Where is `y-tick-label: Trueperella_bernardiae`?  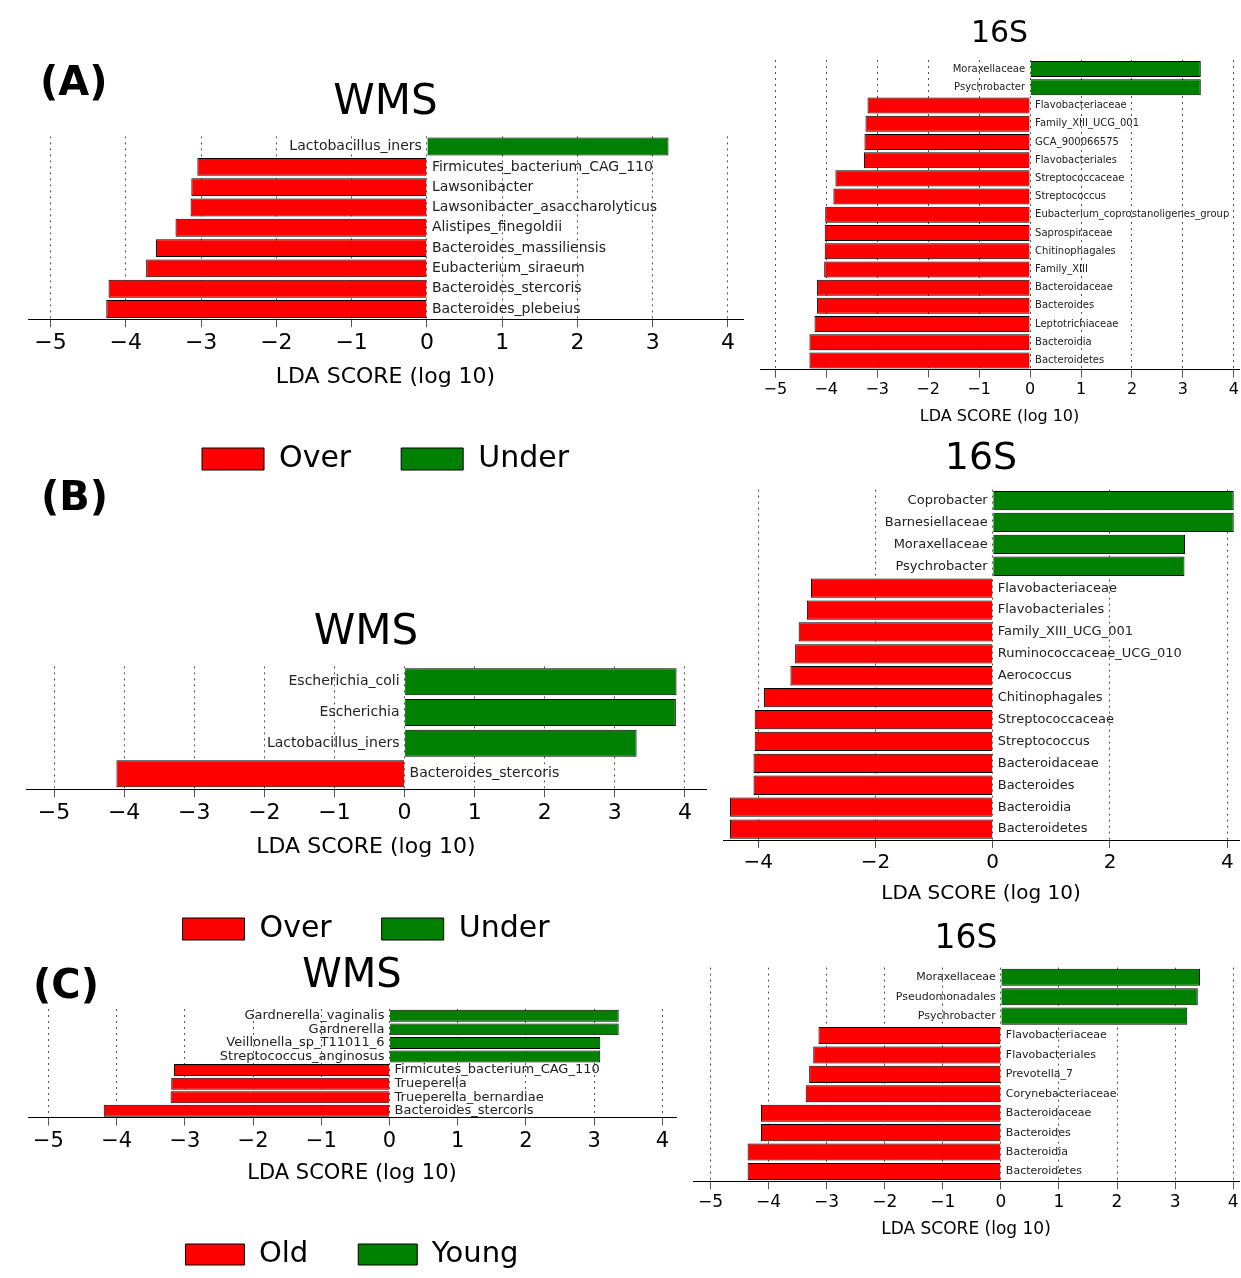
y-tick-label: Trueperella_bernardiae is located at coordinates (468, 1096).